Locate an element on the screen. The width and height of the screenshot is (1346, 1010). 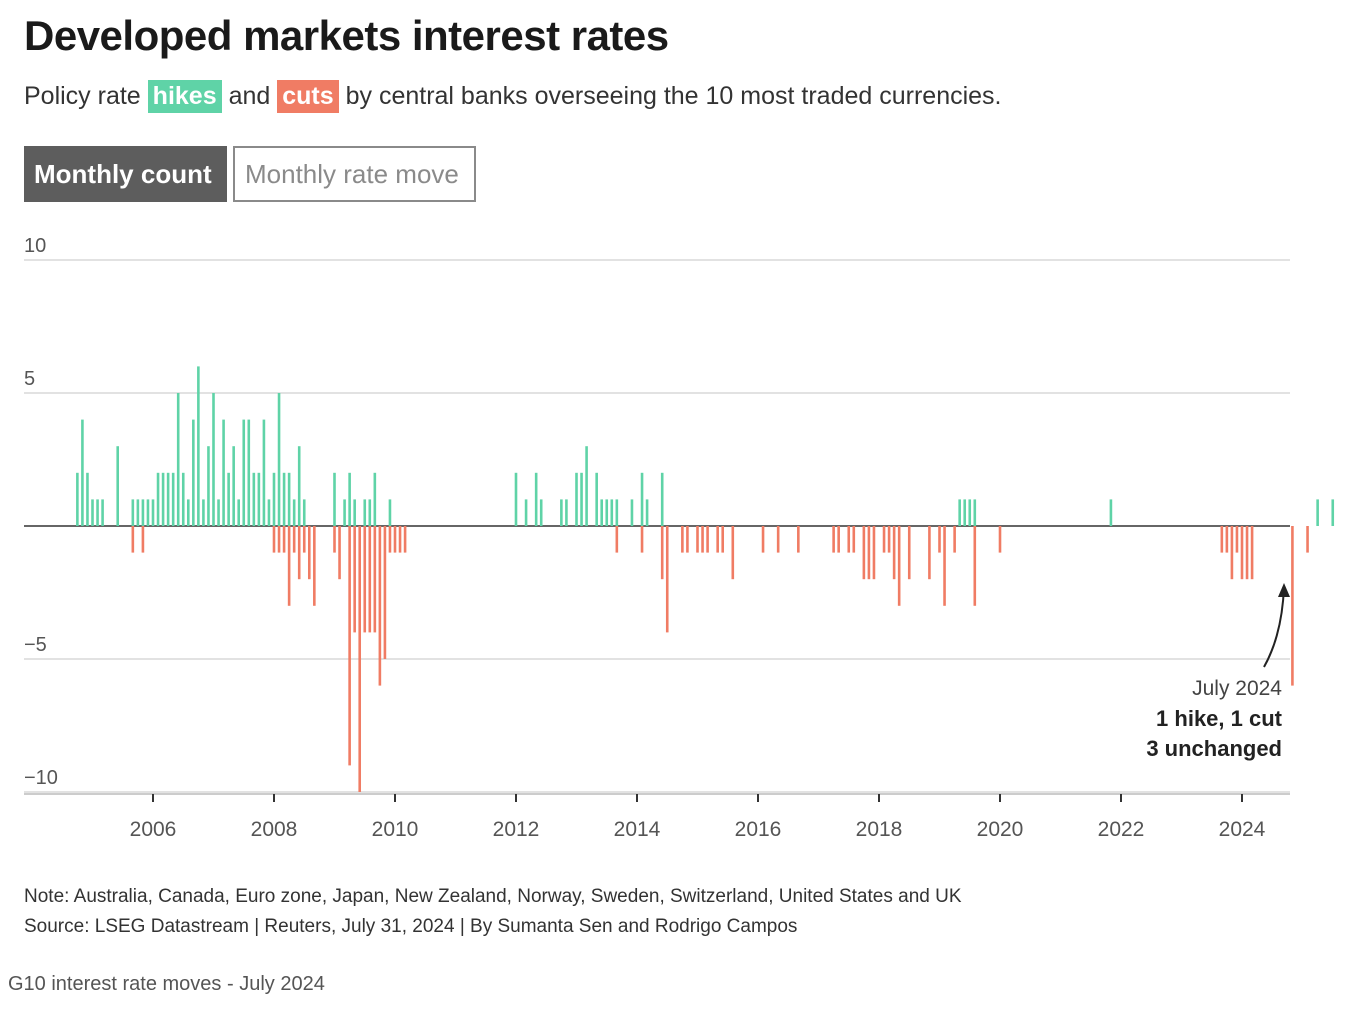
chart-title: Developed markets interest rates is located at coordinates (346, 35).